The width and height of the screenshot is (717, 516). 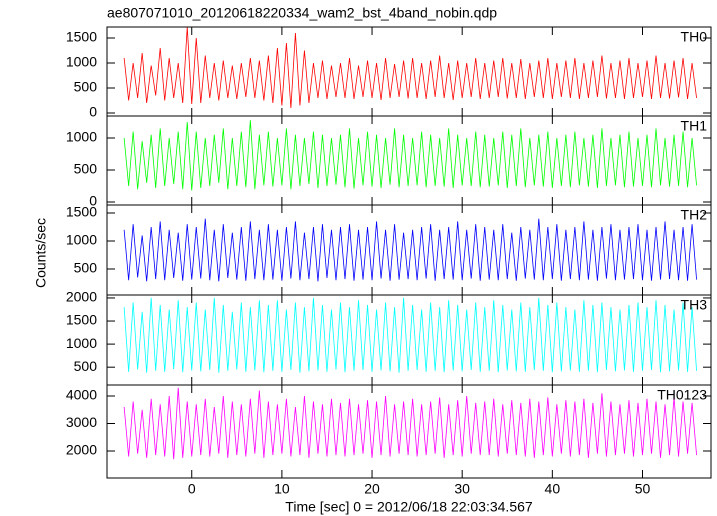 I want to click on x-tick-label: 10, so click(x=282, y=489).